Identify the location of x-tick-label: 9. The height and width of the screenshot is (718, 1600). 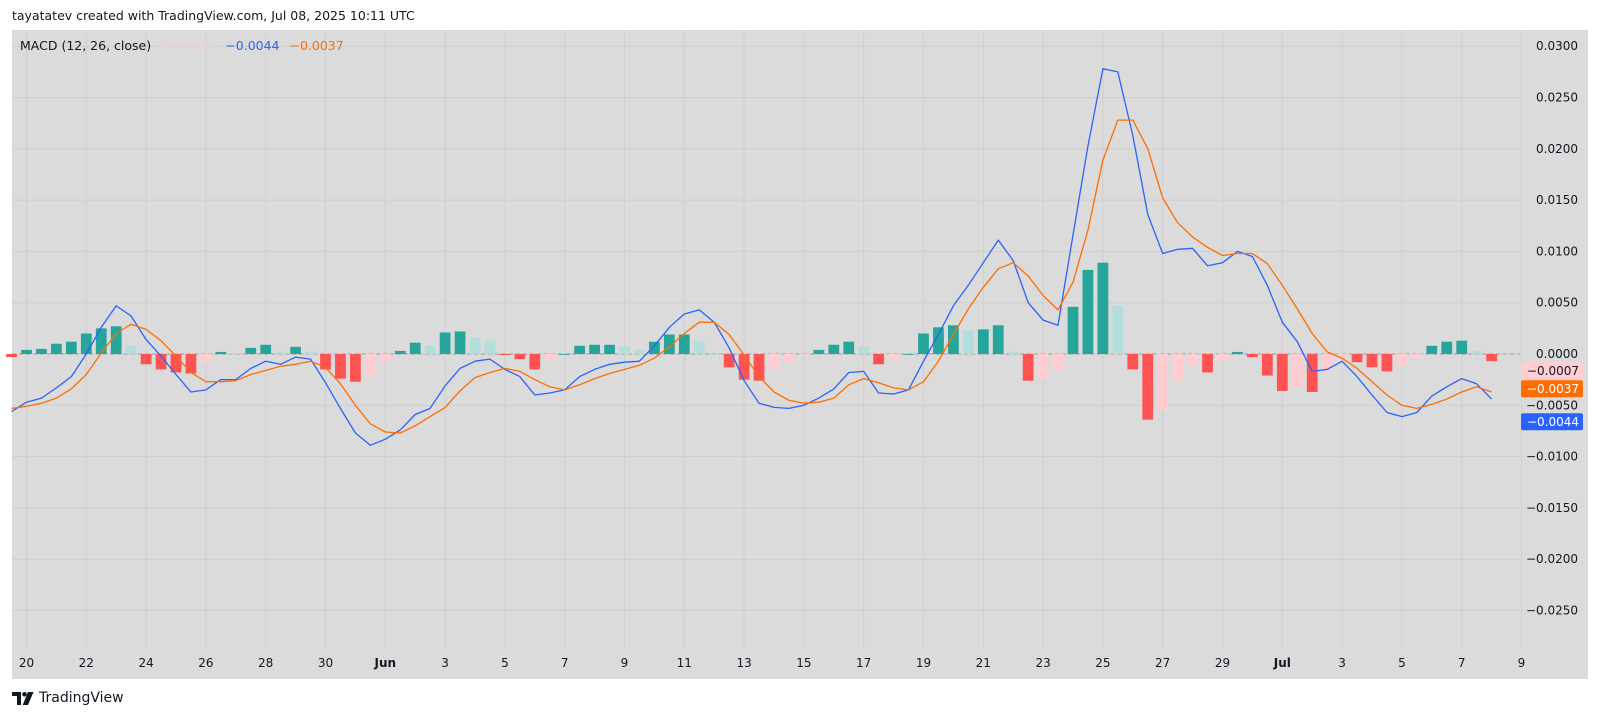
(625, 663).